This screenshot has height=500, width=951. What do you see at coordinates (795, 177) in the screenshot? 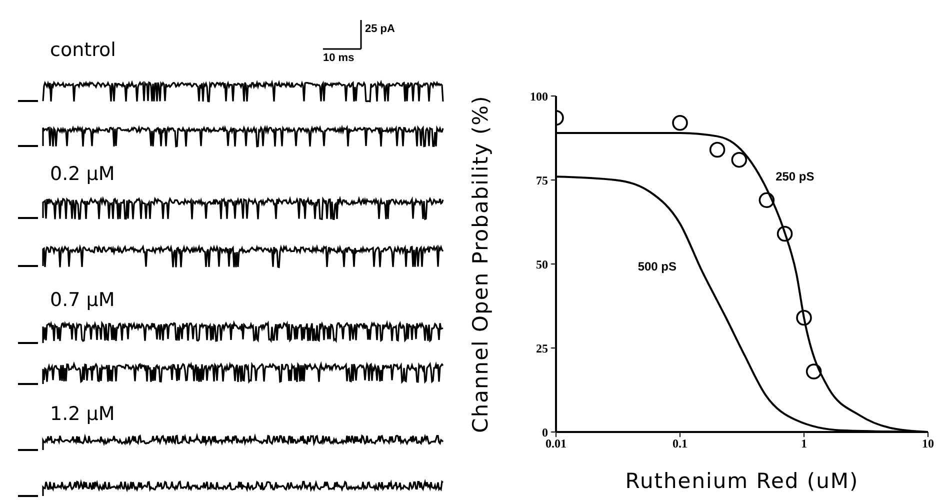
I see `series-label: 250 pS` at bounding box center [795, 177].